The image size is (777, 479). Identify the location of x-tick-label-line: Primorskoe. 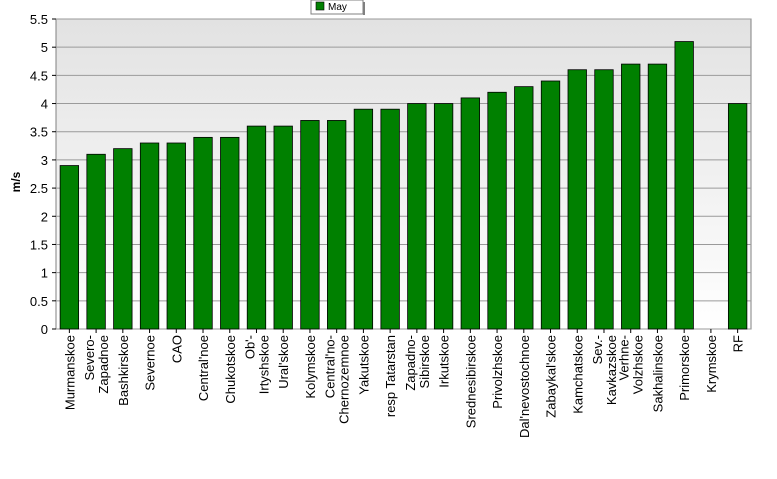
(684, 368).